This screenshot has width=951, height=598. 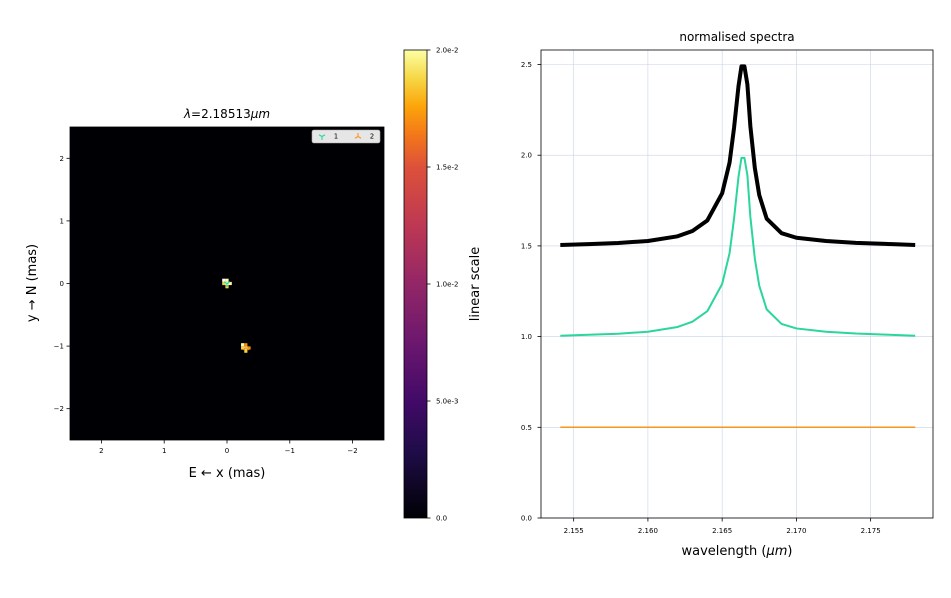 I want to click on colorbar-tick-label: 1.0e-2, so click(x=447, y=285).